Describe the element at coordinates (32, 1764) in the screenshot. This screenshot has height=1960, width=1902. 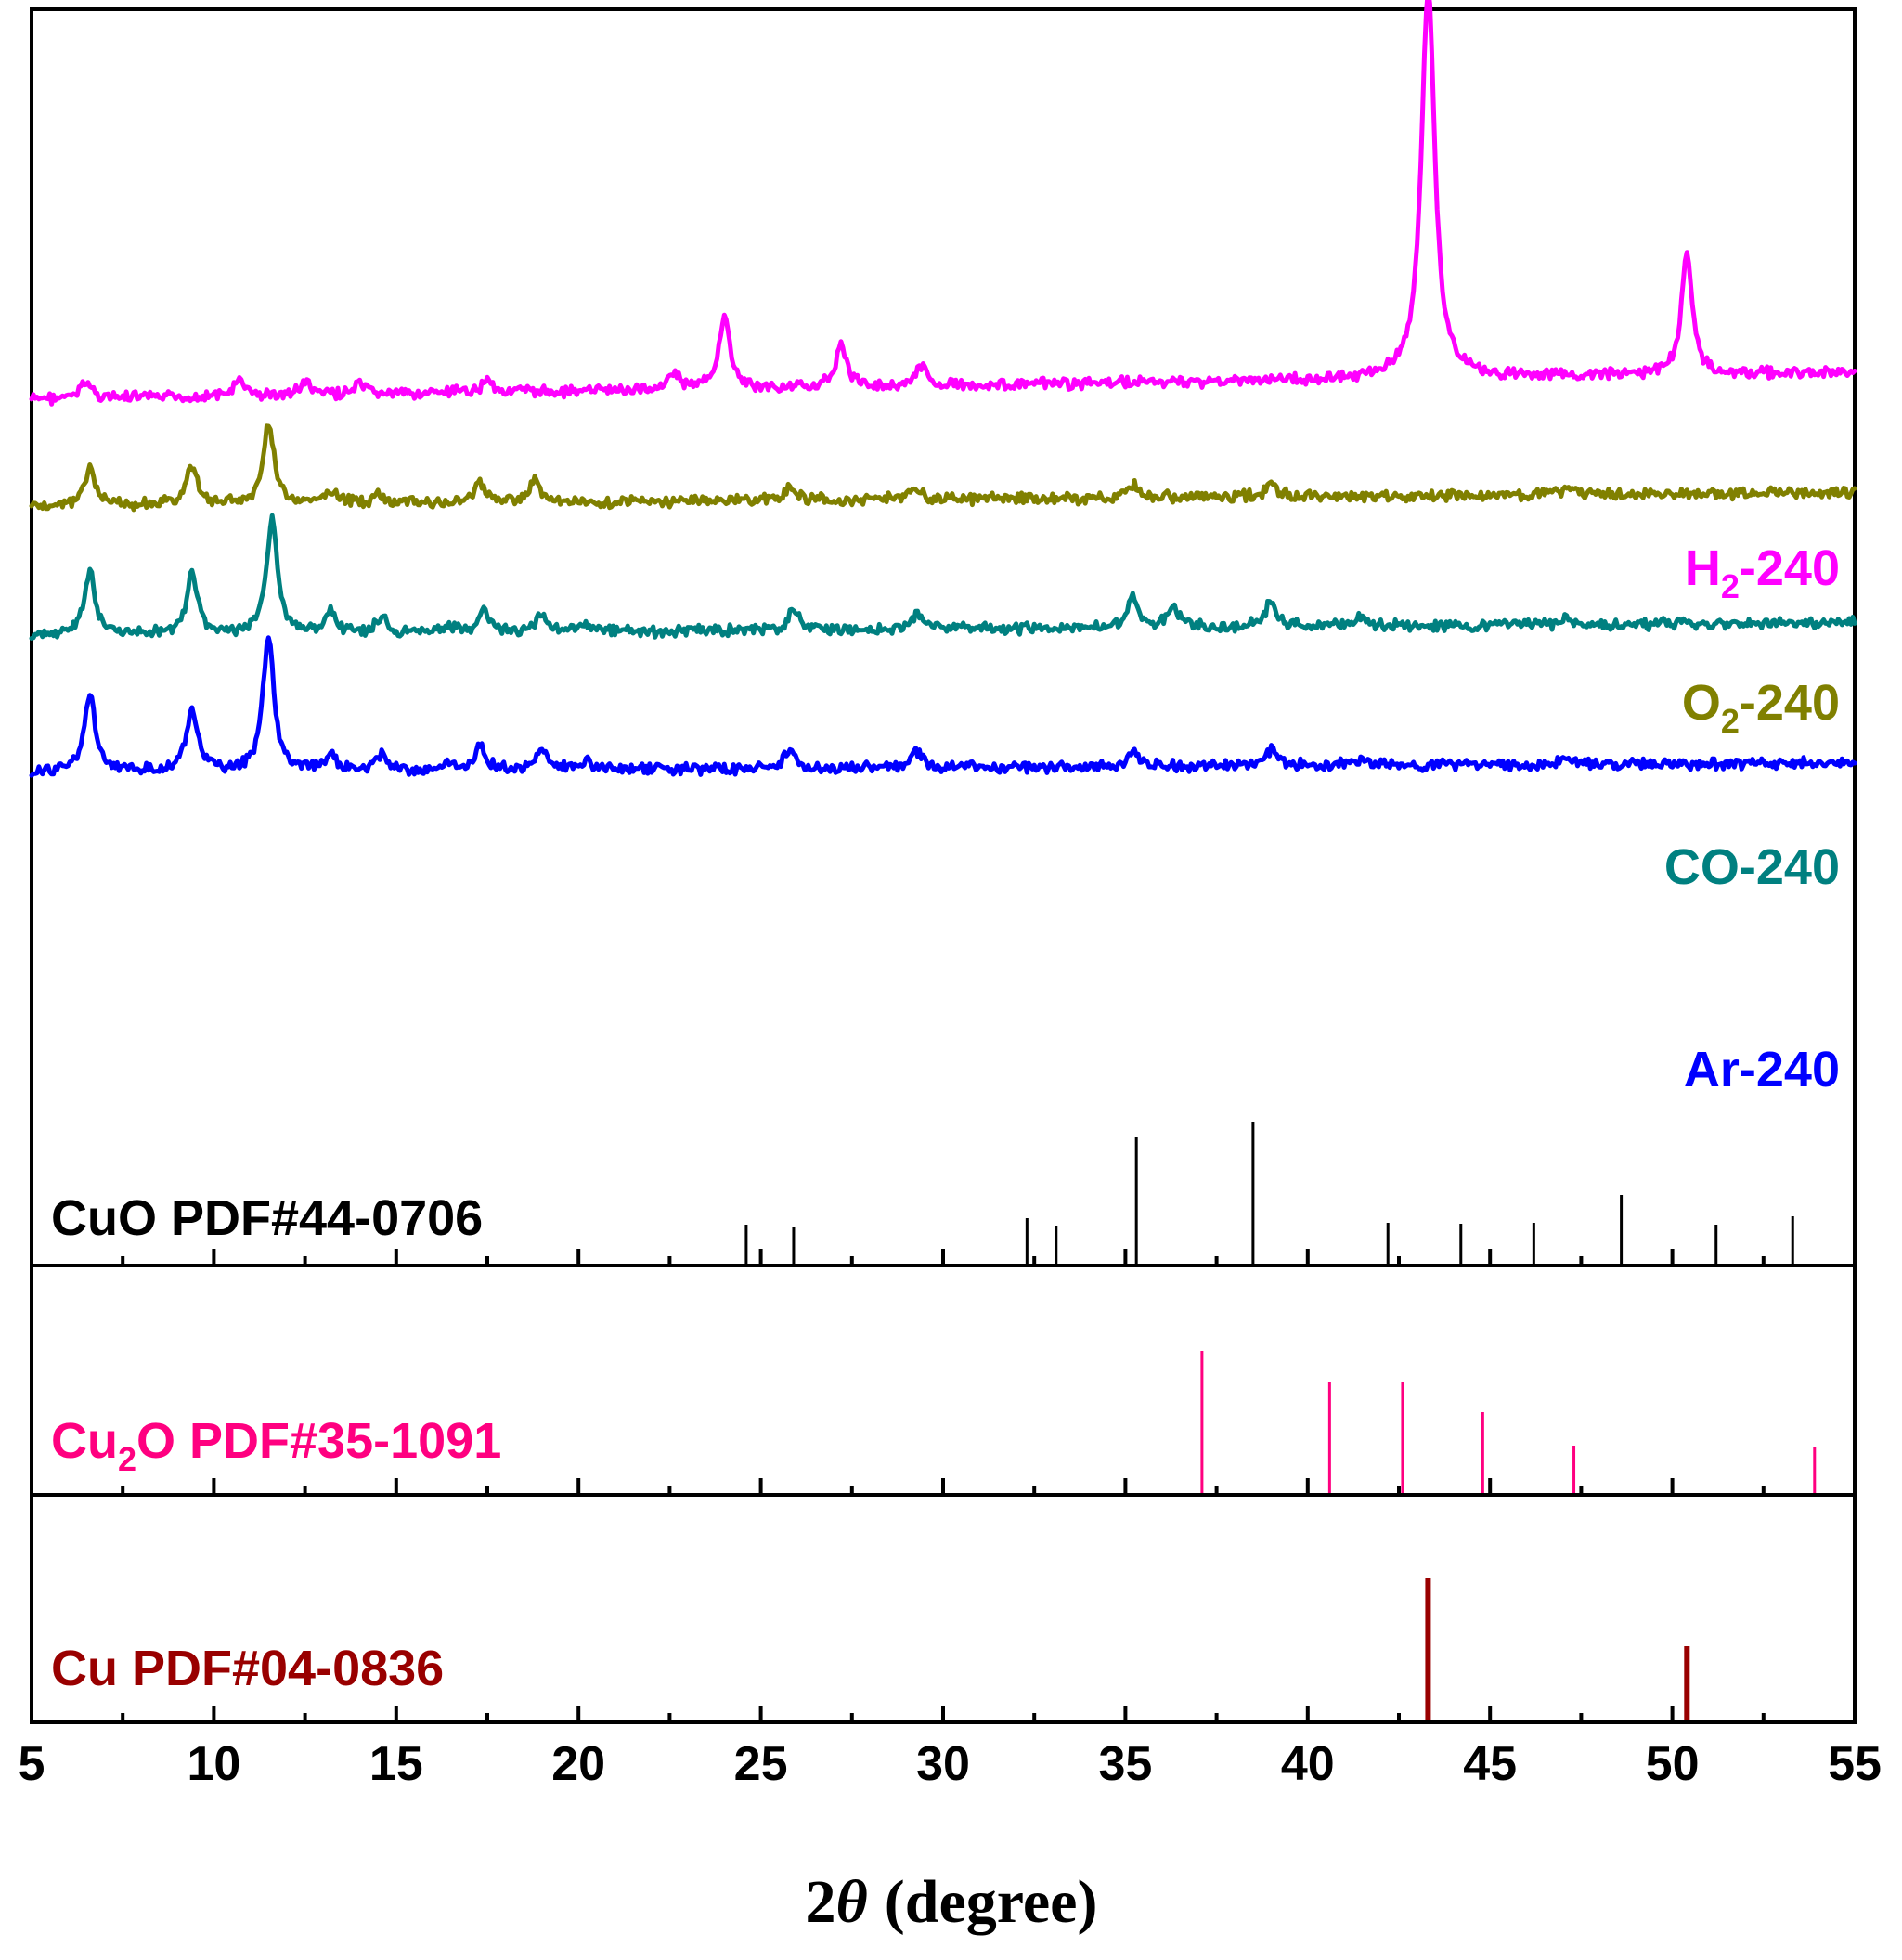
I see `x-tick-label: 5` at that location.